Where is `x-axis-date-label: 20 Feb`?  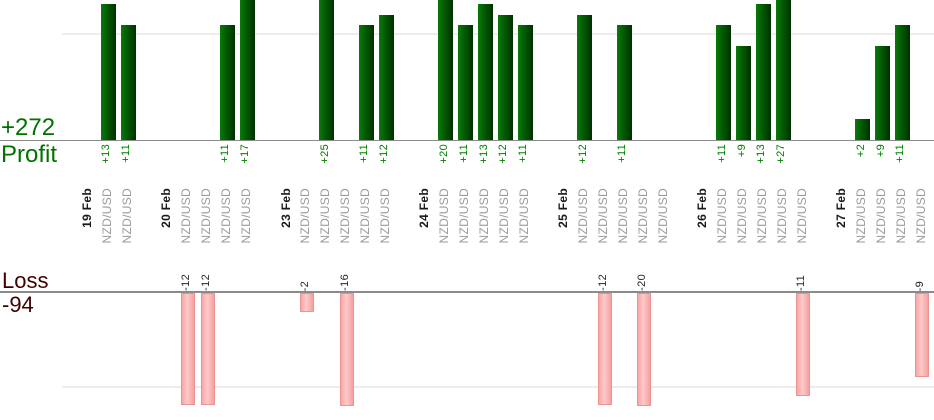
x-axis-date-label: 20 Feb is located at coordinates (166, 208).